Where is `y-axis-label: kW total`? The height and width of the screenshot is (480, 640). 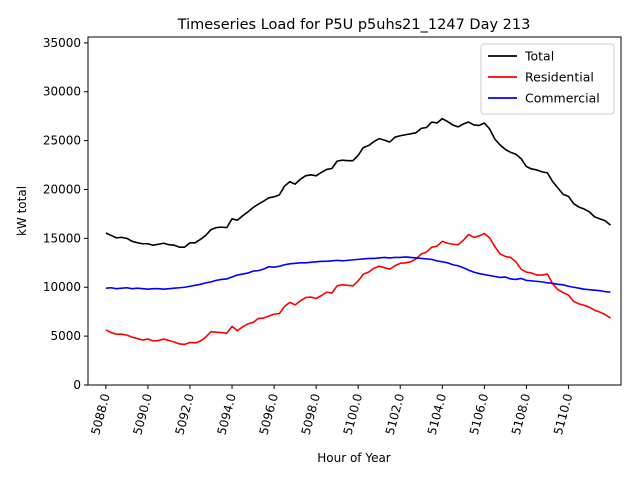 y-axis-label: kW total is located at coordinates (22, 211).